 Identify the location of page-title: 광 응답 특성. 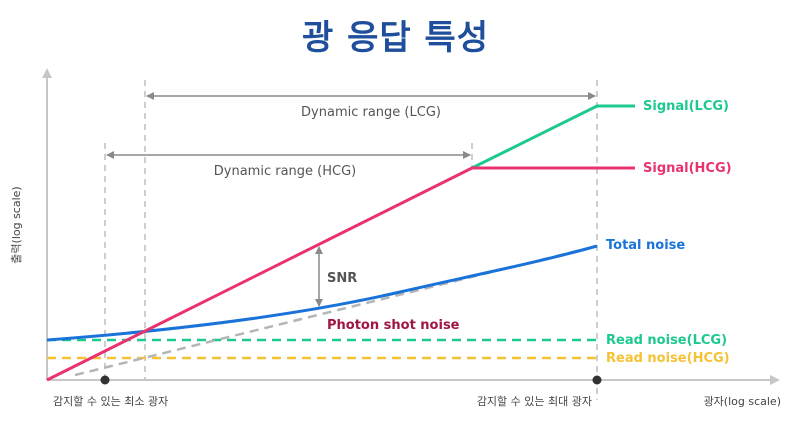
(395, 38).